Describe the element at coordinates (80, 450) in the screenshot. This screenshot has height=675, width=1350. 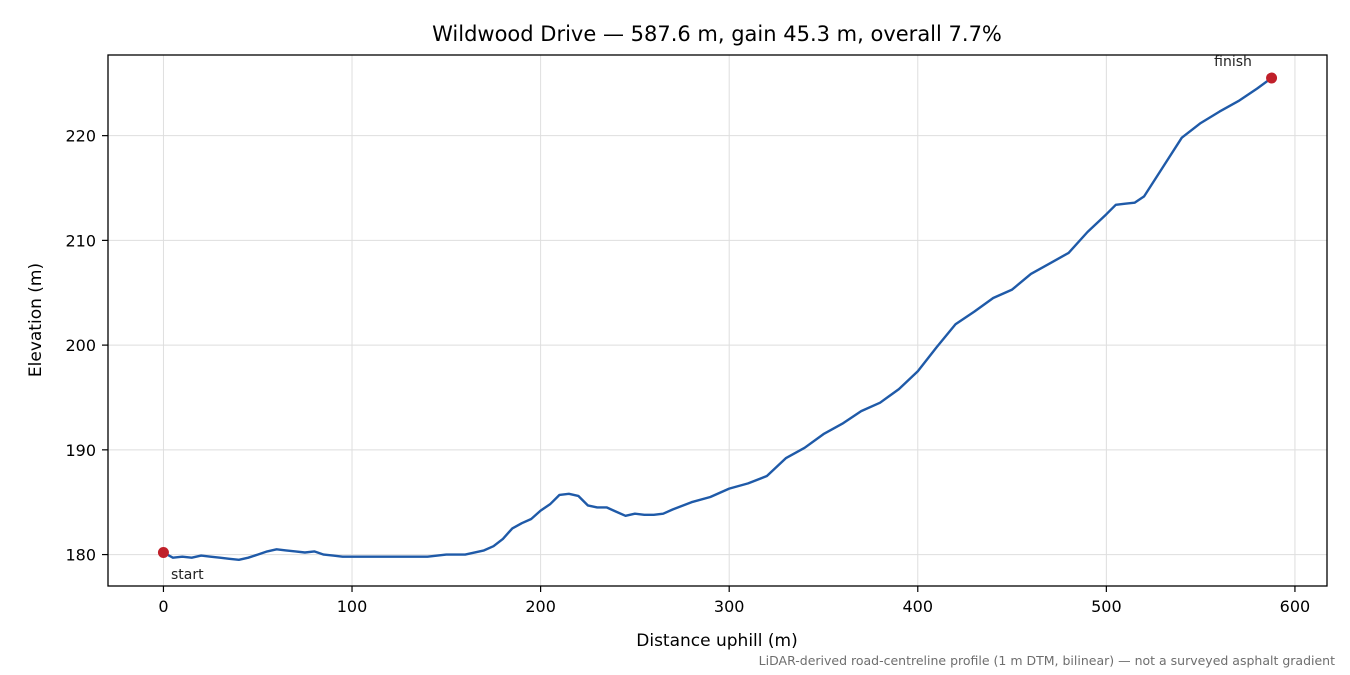
I see `y-tick-label: 190` at that location.